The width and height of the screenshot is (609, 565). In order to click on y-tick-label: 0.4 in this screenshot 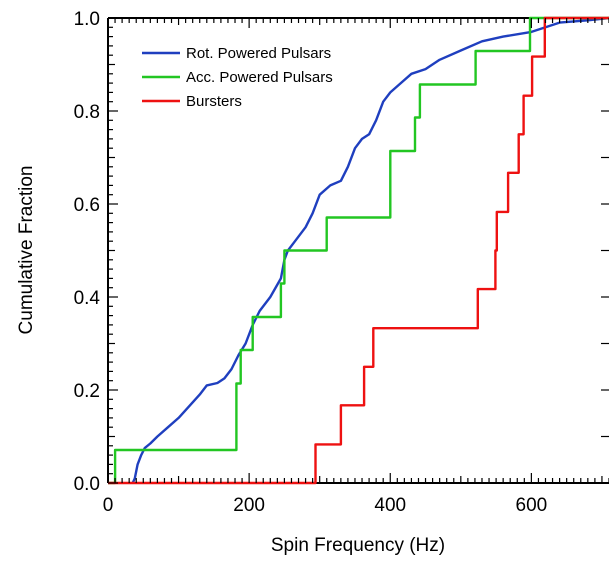, I will do `click(87, 298)`.